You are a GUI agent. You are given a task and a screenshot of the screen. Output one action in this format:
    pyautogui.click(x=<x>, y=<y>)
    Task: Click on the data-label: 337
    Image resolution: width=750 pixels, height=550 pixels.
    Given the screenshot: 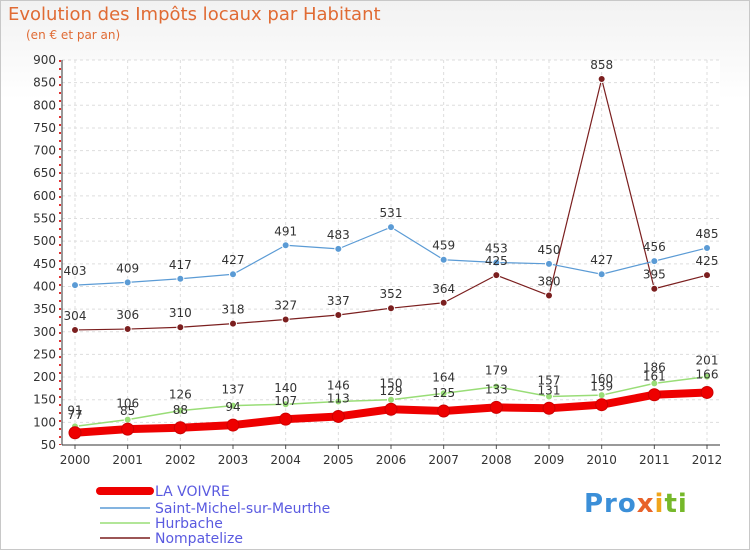 What is the action you would take?
    pyautogui.click(x=338, y=301)
    